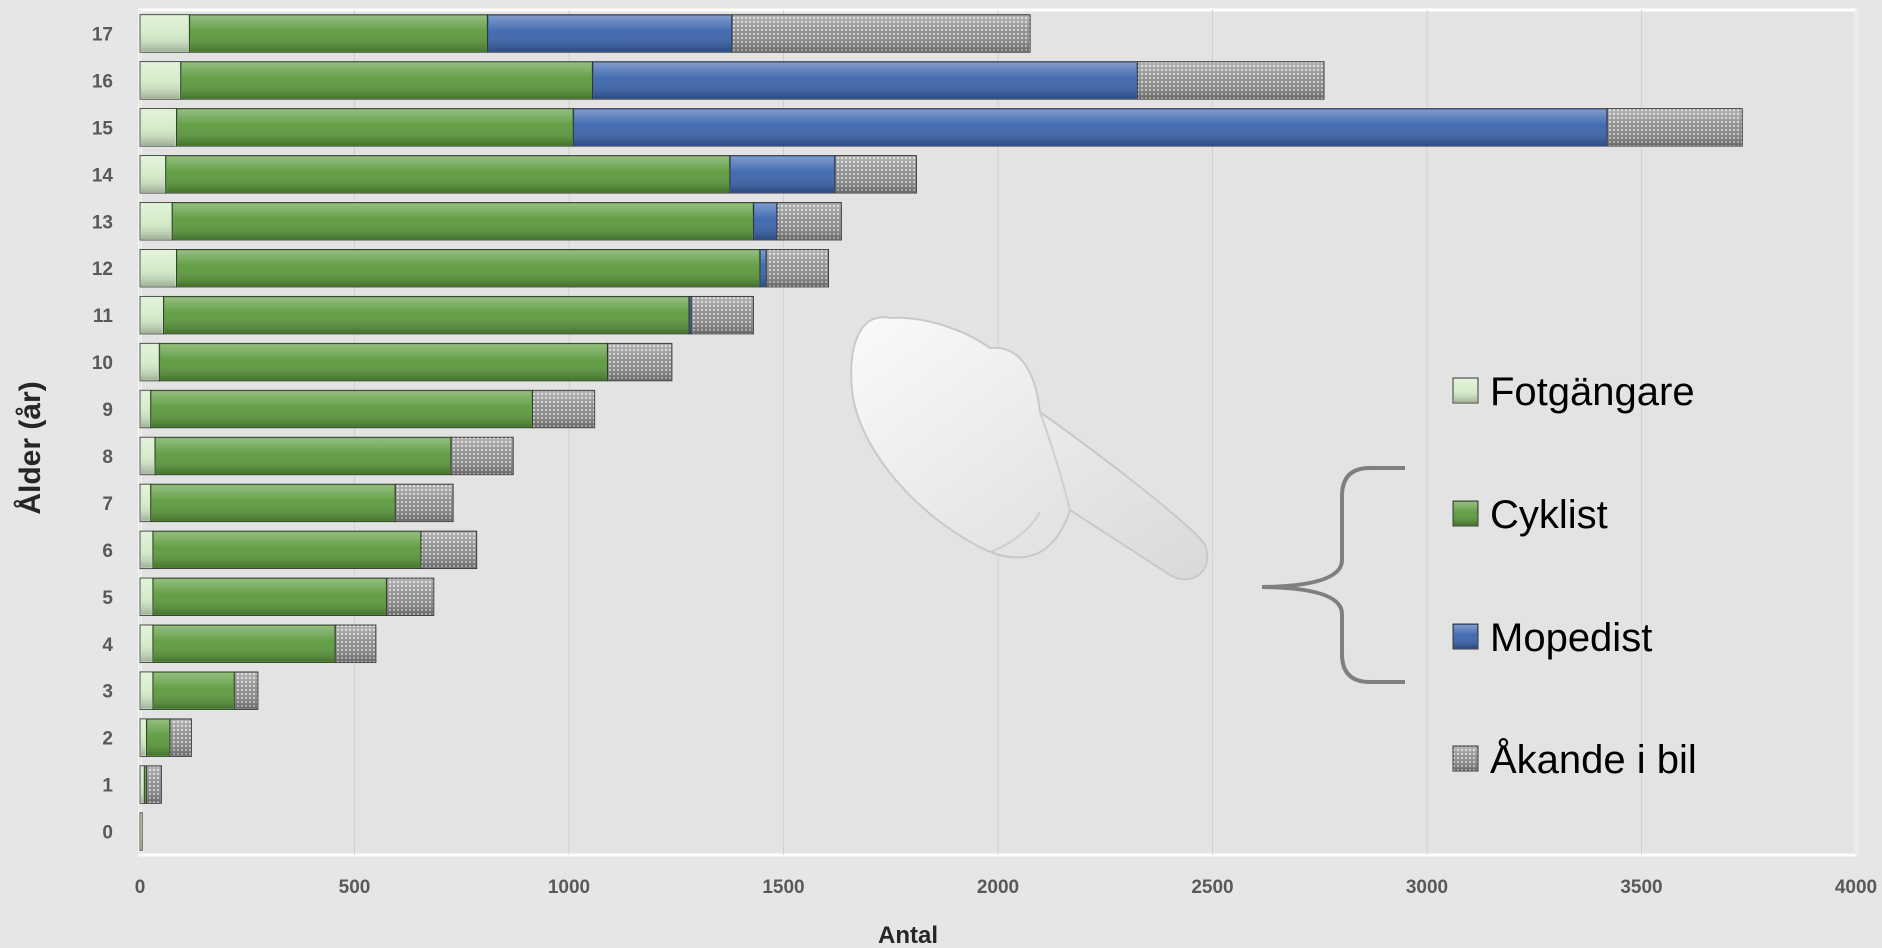 The height and width of the screenshot is (948, 1882). What do you see at coordinates (107, 551) in the screenshot?
I see `y-tick-label: 6` at bounding box center [107, 551].